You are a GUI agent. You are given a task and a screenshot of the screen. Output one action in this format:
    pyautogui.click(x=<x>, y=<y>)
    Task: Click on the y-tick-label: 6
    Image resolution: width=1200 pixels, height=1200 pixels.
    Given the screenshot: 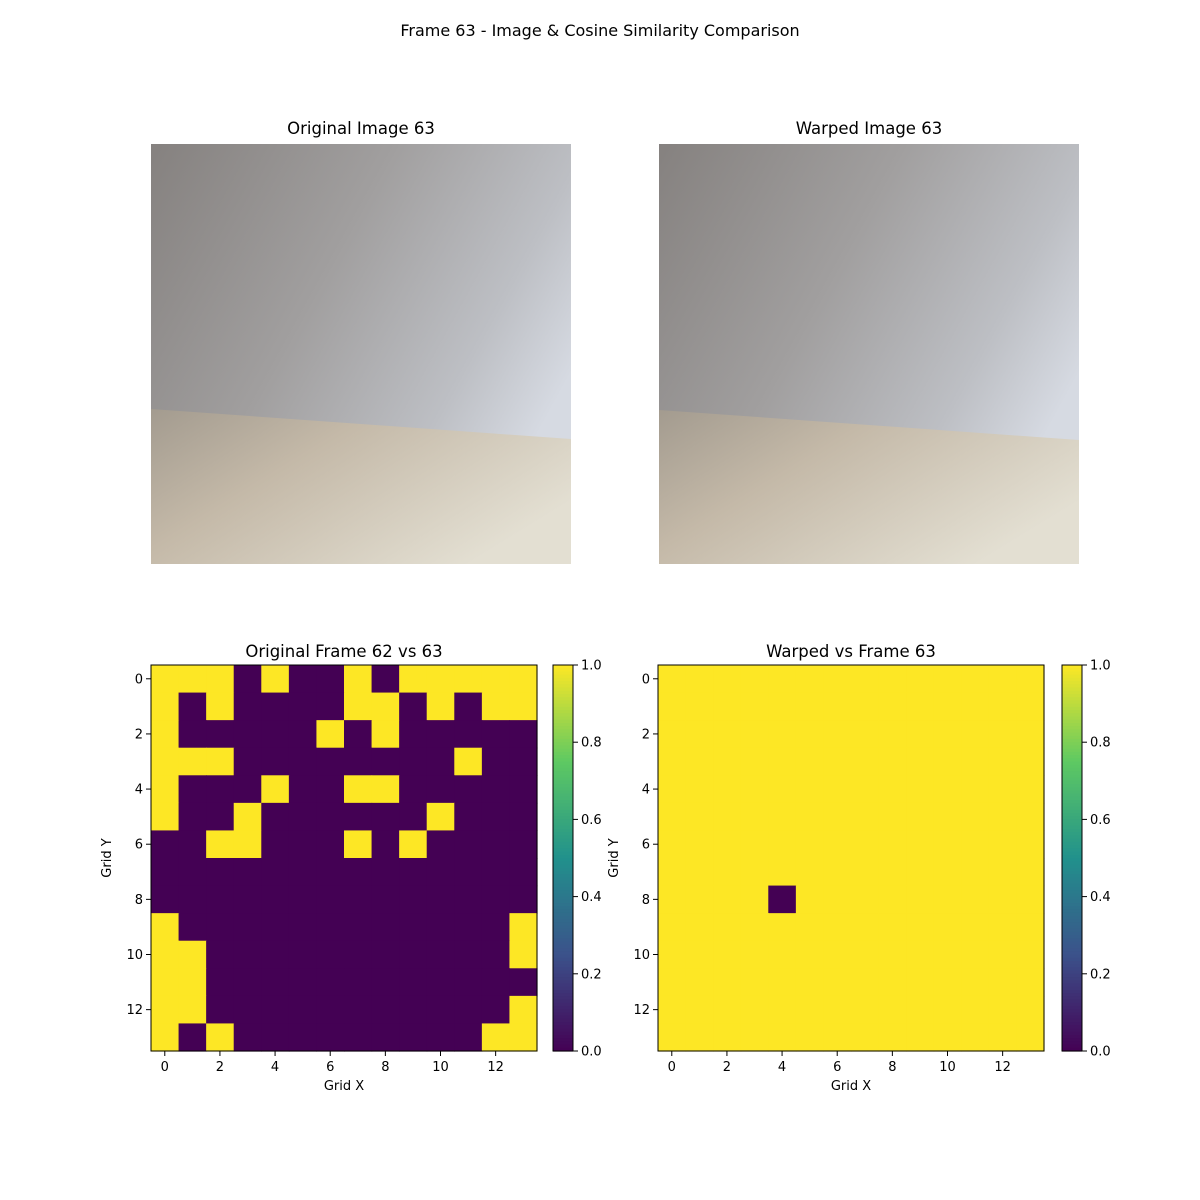 What is the action you would take?
    pyautogui.click(x=139, y=845)
    